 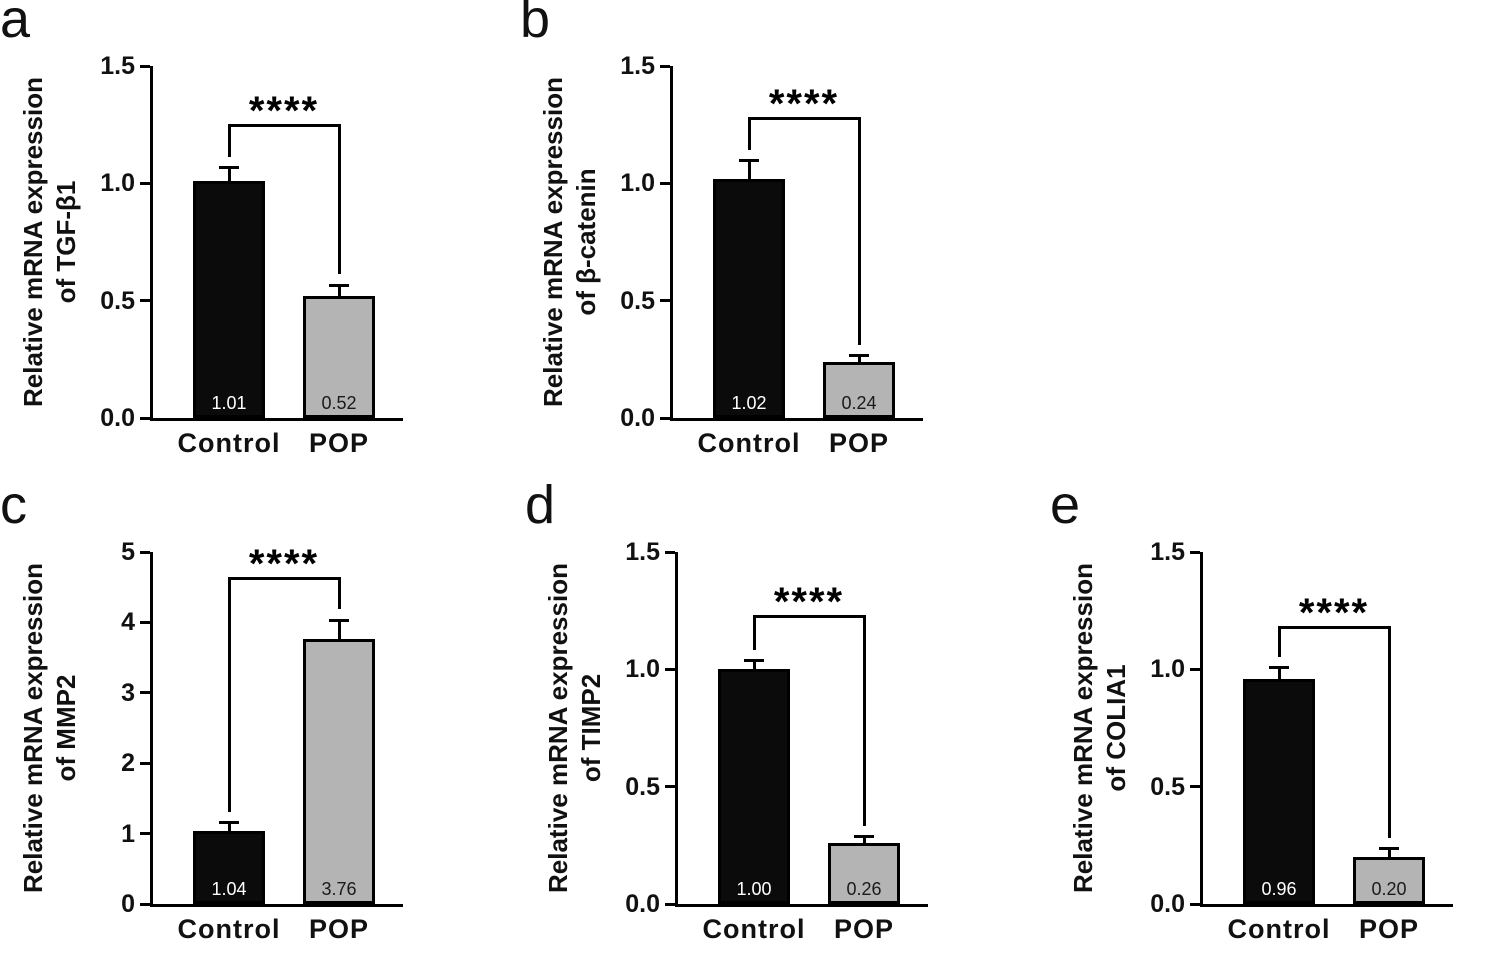 What do you see at coordinates (590, 728) in the screenshot?
I see `y-axis-label-line-2: of TIMP2` at bounding box center [590, 728].